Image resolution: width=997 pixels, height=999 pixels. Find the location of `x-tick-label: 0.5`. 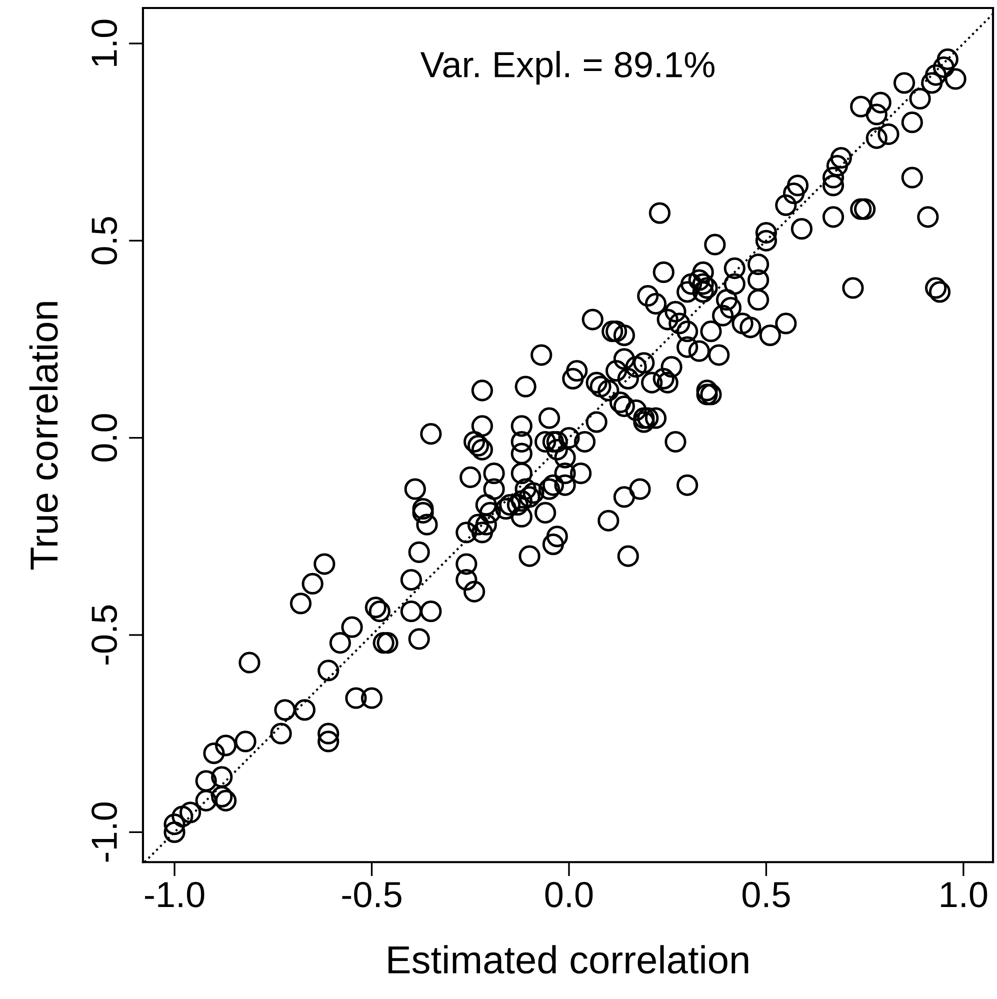

x-tick-label: 0.5 is located at coordinates (766, 895).